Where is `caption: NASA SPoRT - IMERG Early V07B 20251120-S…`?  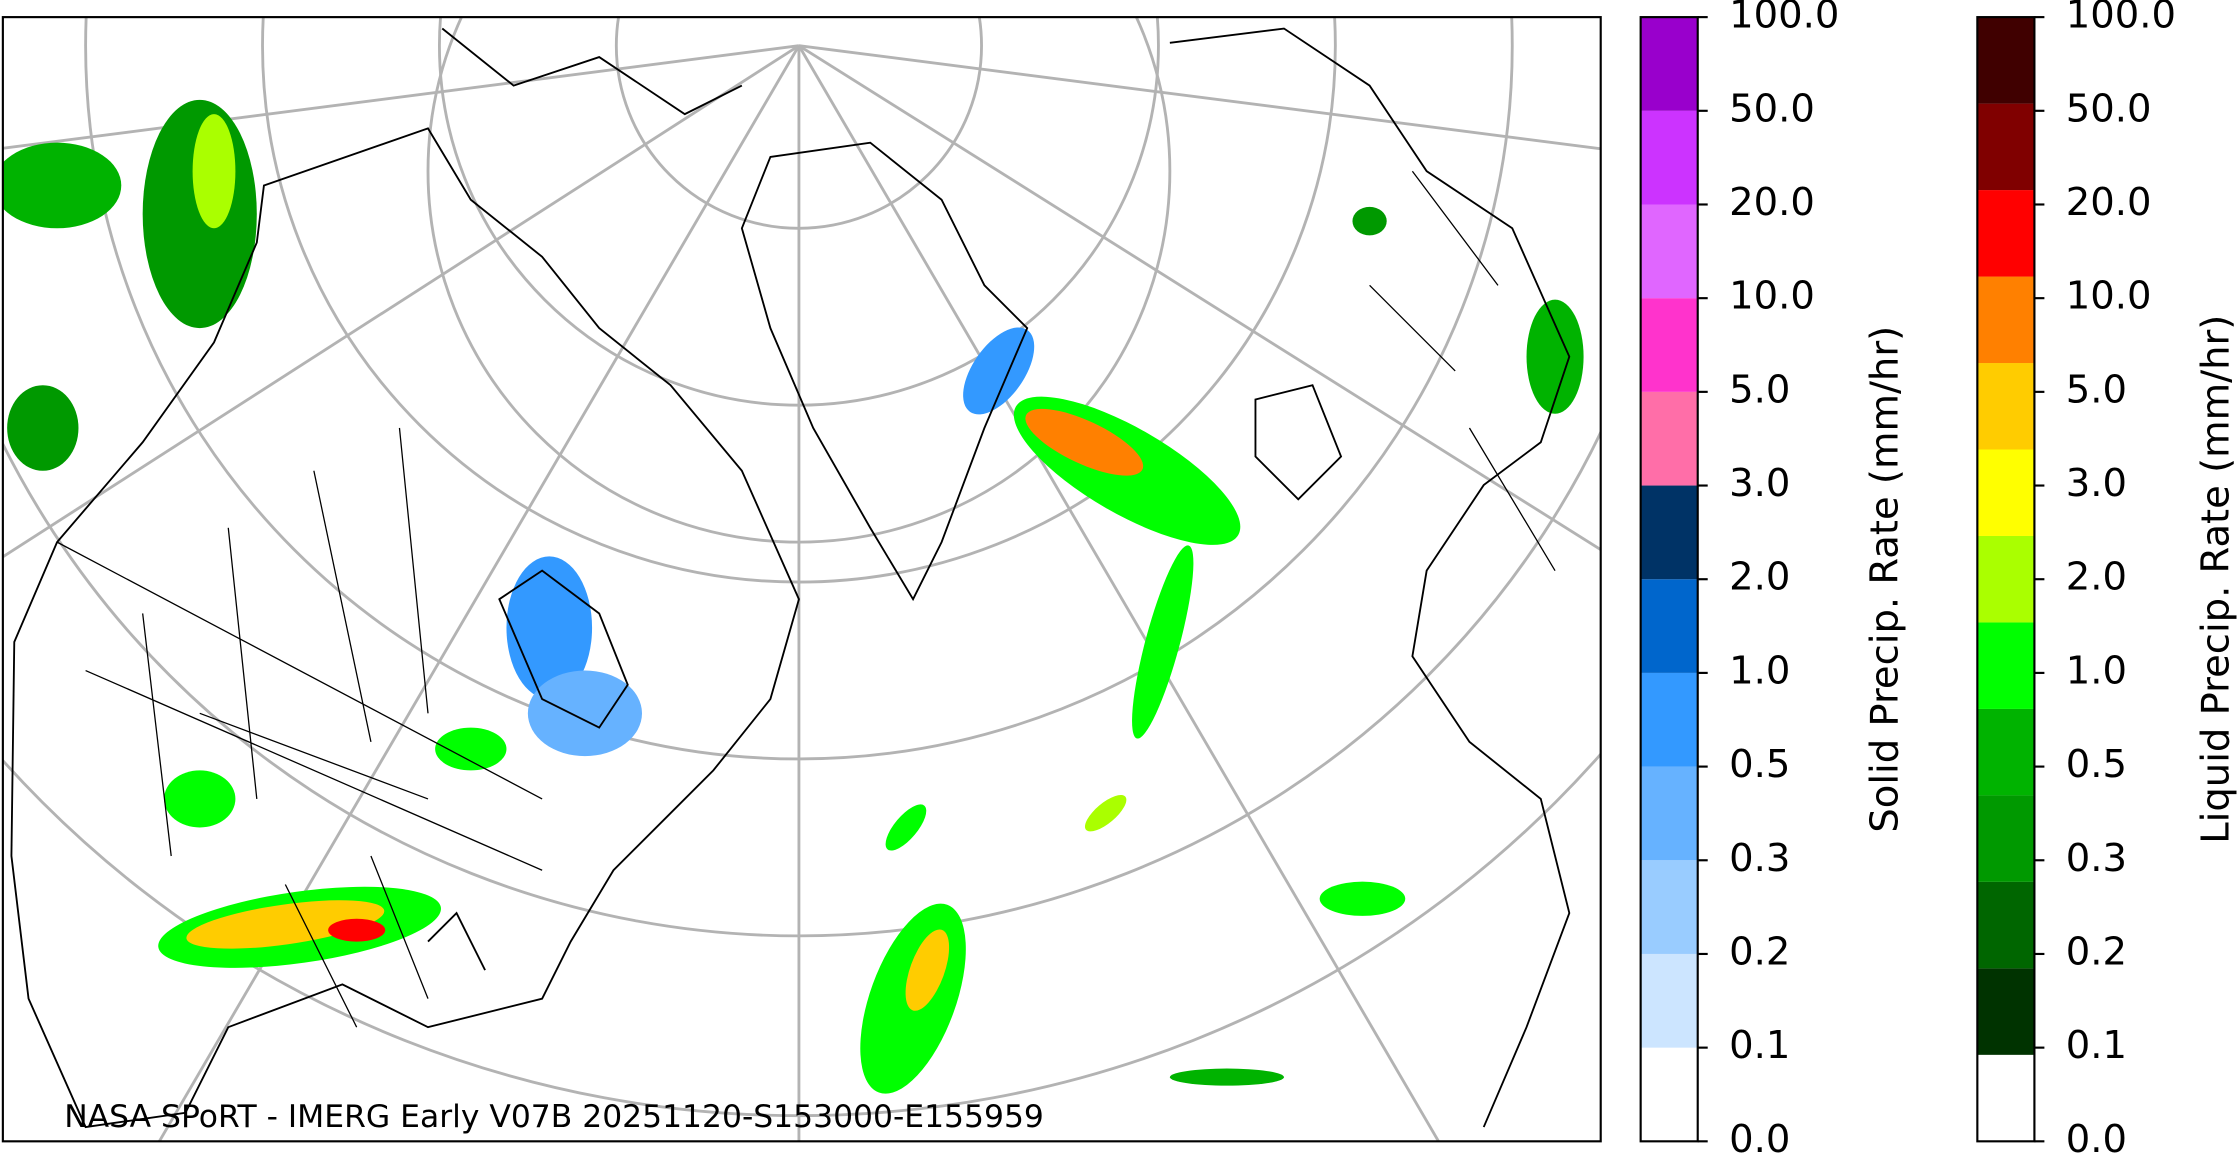 caption: NASA SPoRT - IMERG Early V07B 20251120-S… is located at coordinates (554, 1117).